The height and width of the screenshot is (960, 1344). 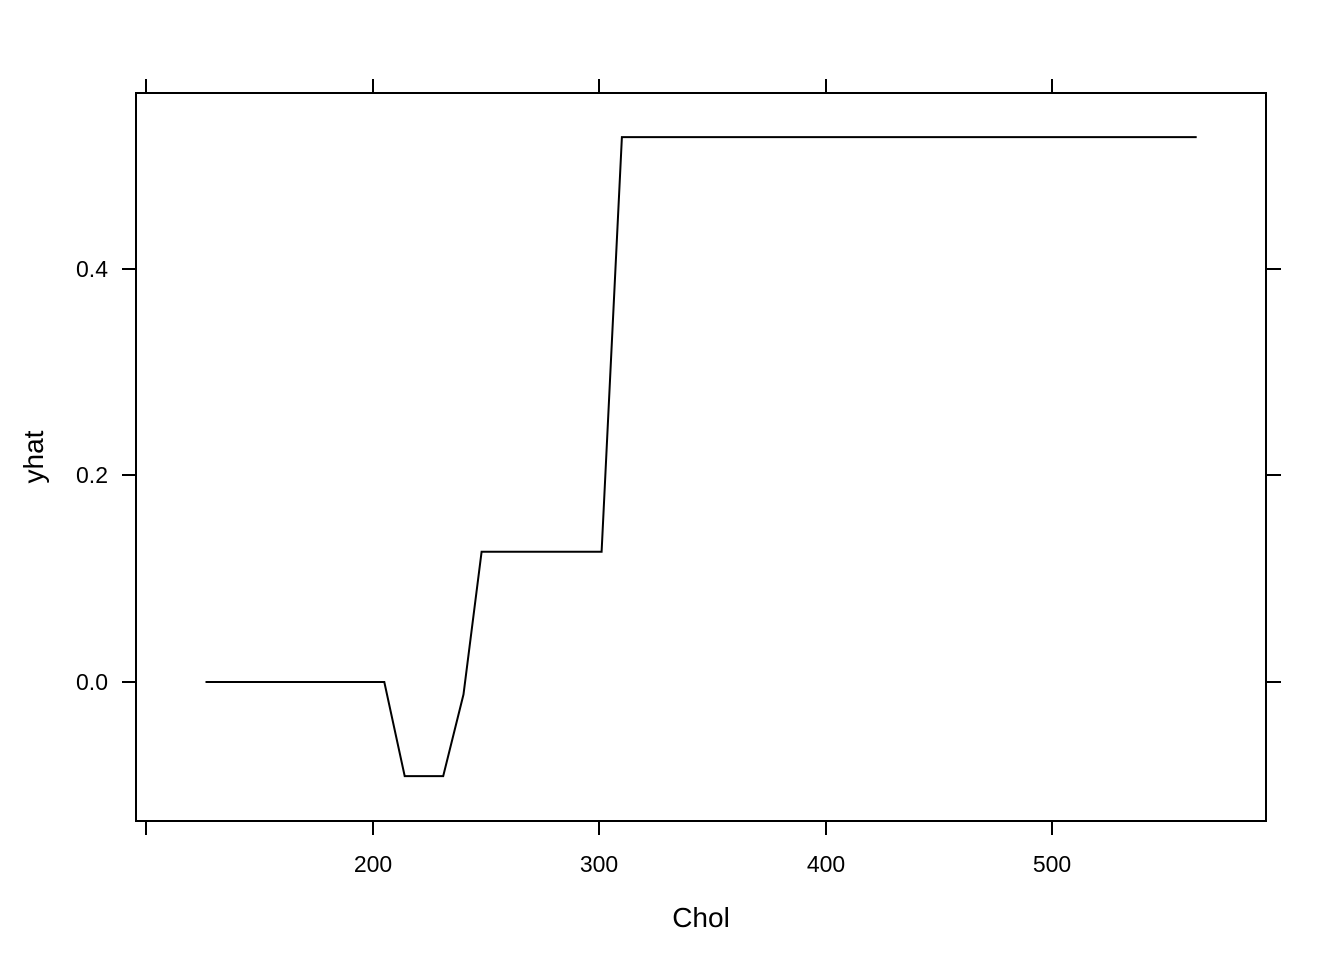 What do you see at coordinates (129, 475) in the screenshot?
I see `y-left-ticks` at bounding box center [129, 475].